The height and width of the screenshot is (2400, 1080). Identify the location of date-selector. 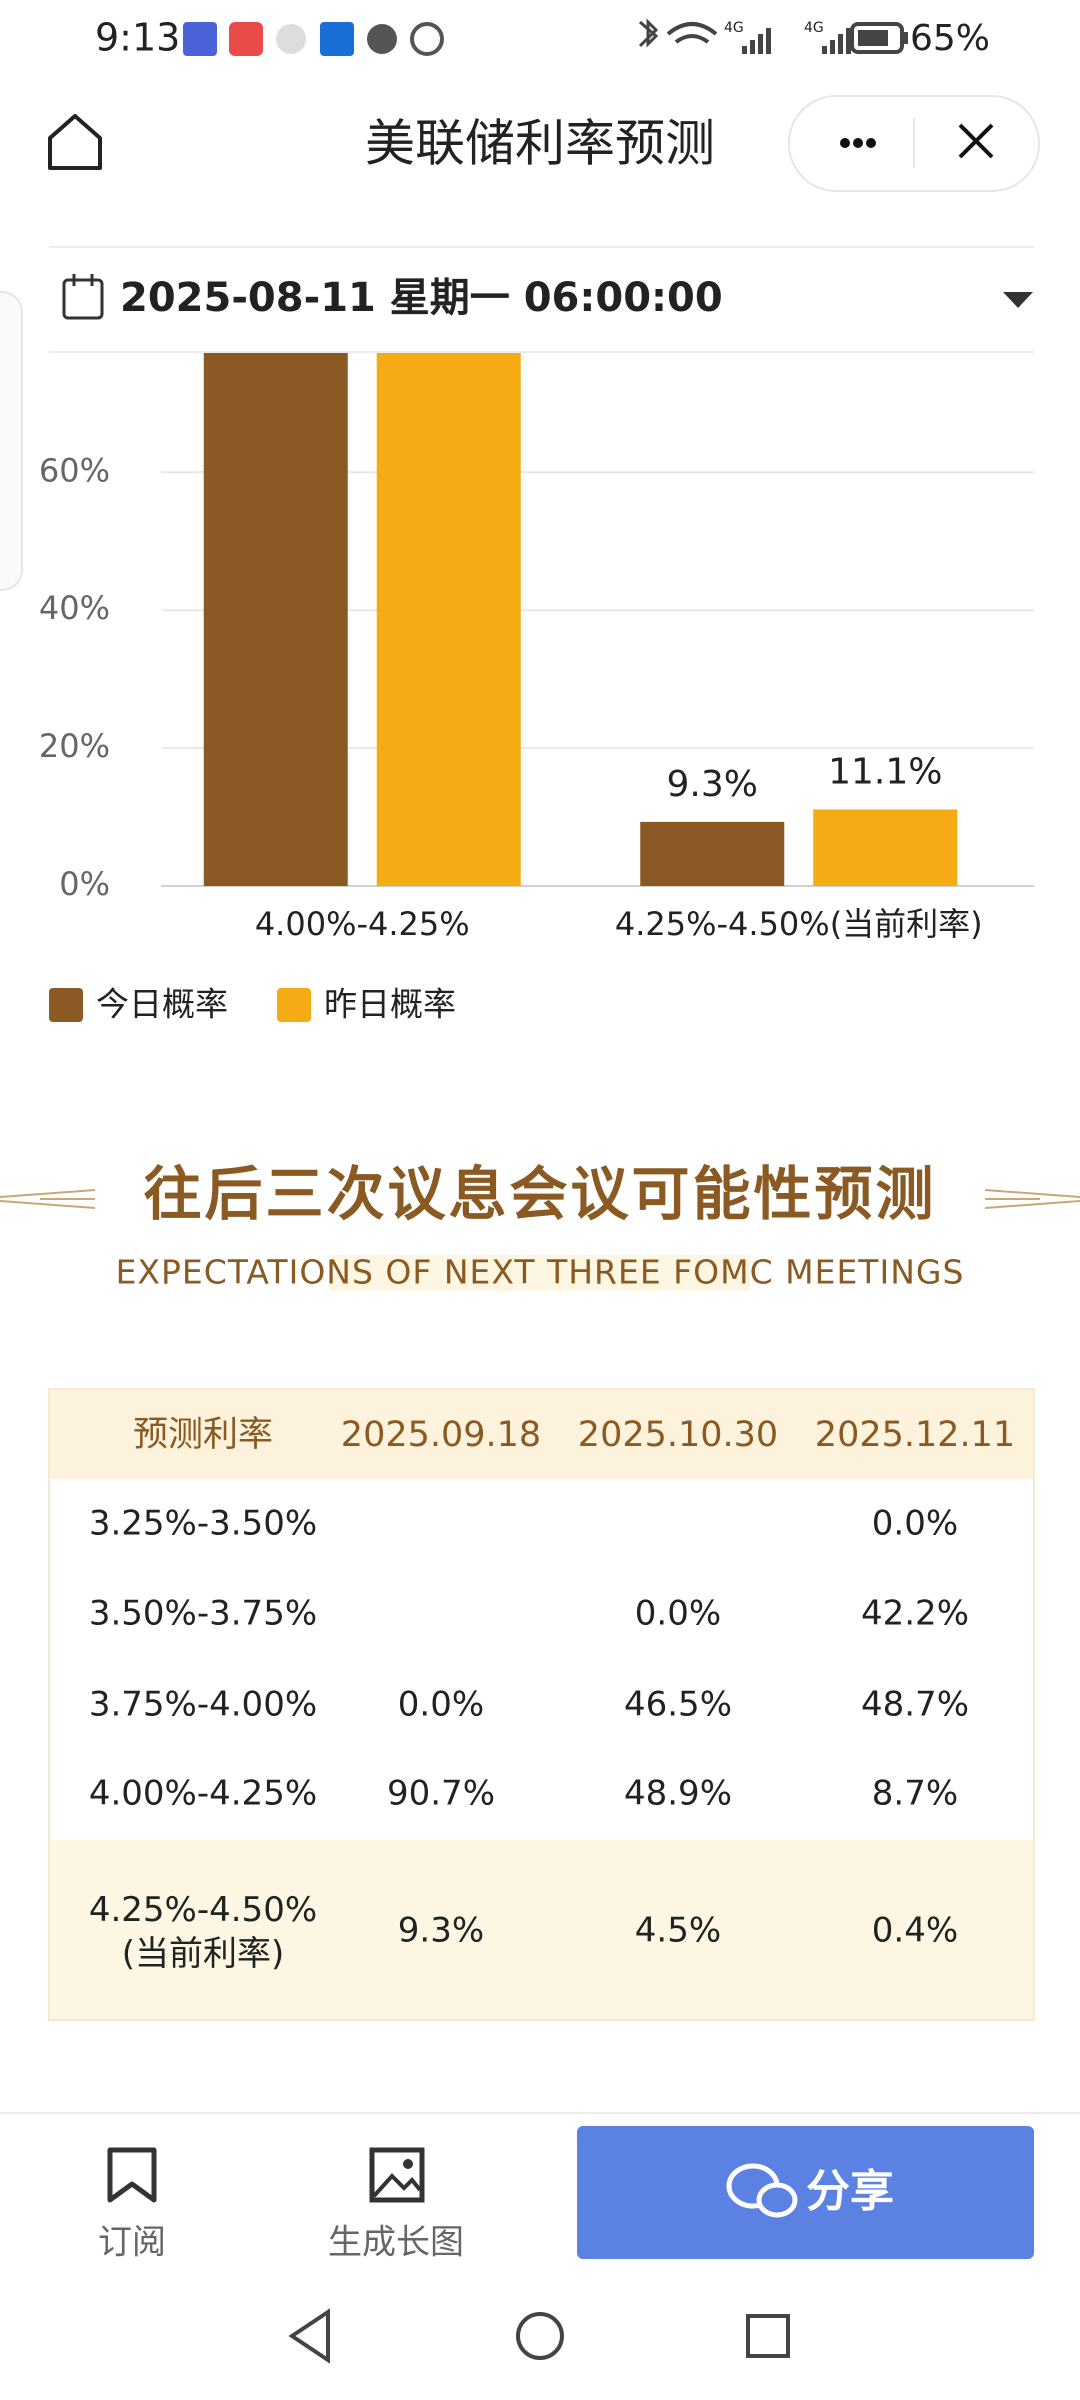
(547, 297).